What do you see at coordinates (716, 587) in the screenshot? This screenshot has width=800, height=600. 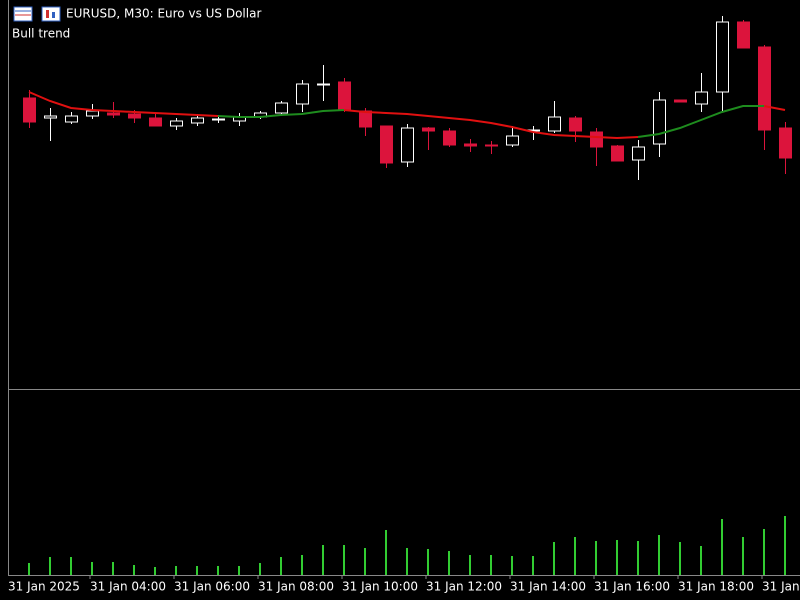 I see `x-tick-label: 31 Jan 18:00` at bounding box center [716, 587].